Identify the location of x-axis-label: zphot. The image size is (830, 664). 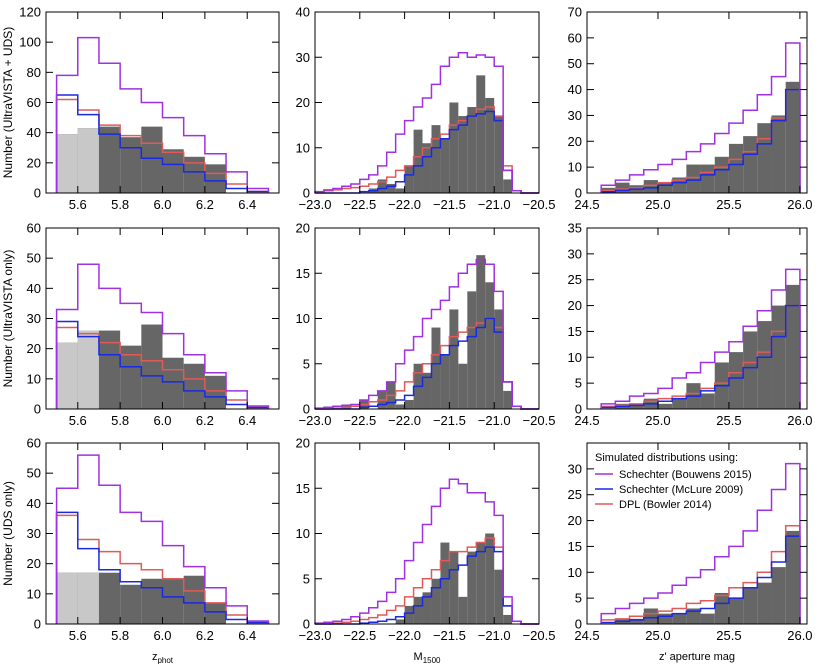
(163, 657).